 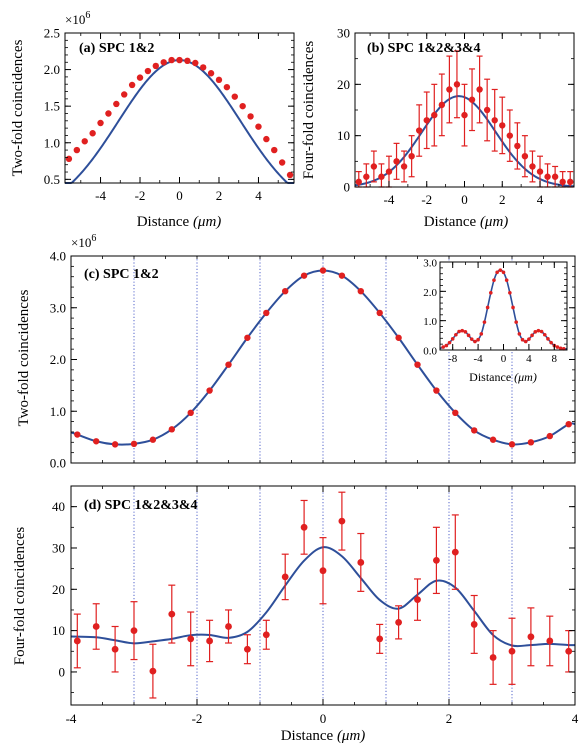 I want to click on x-tick-label: -2, so click(x=140, y=195).